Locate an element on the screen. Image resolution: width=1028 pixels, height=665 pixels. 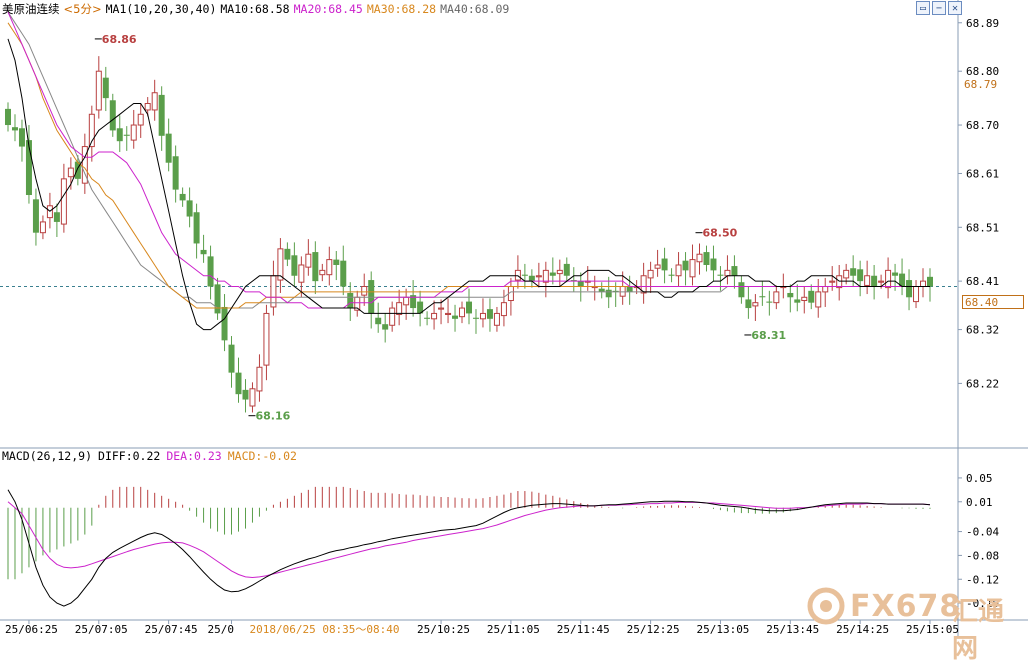
window-restore-icon: ▭ is located at coordinates (923, 8).